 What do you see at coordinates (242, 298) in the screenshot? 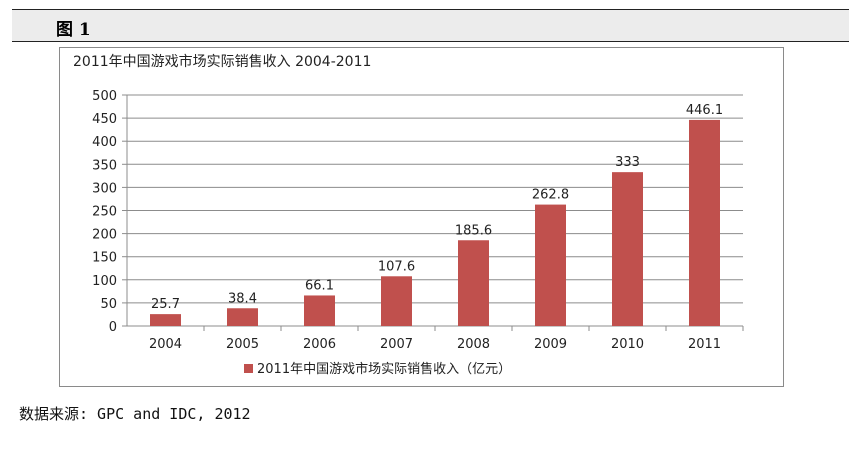
I see `data-label: 38.4` at bounding box center [242, 298].